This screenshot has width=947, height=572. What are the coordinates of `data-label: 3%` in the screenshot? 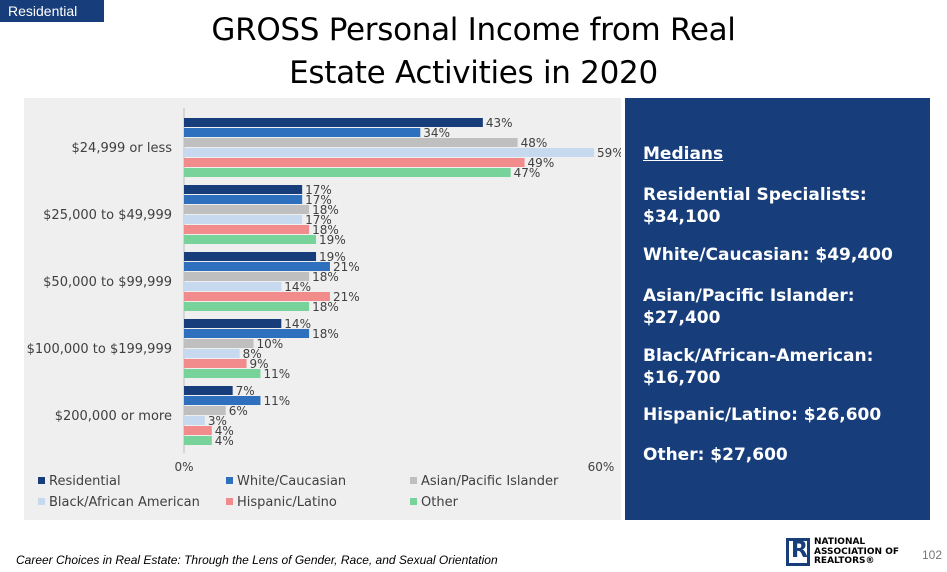 It's located at (217, 421).